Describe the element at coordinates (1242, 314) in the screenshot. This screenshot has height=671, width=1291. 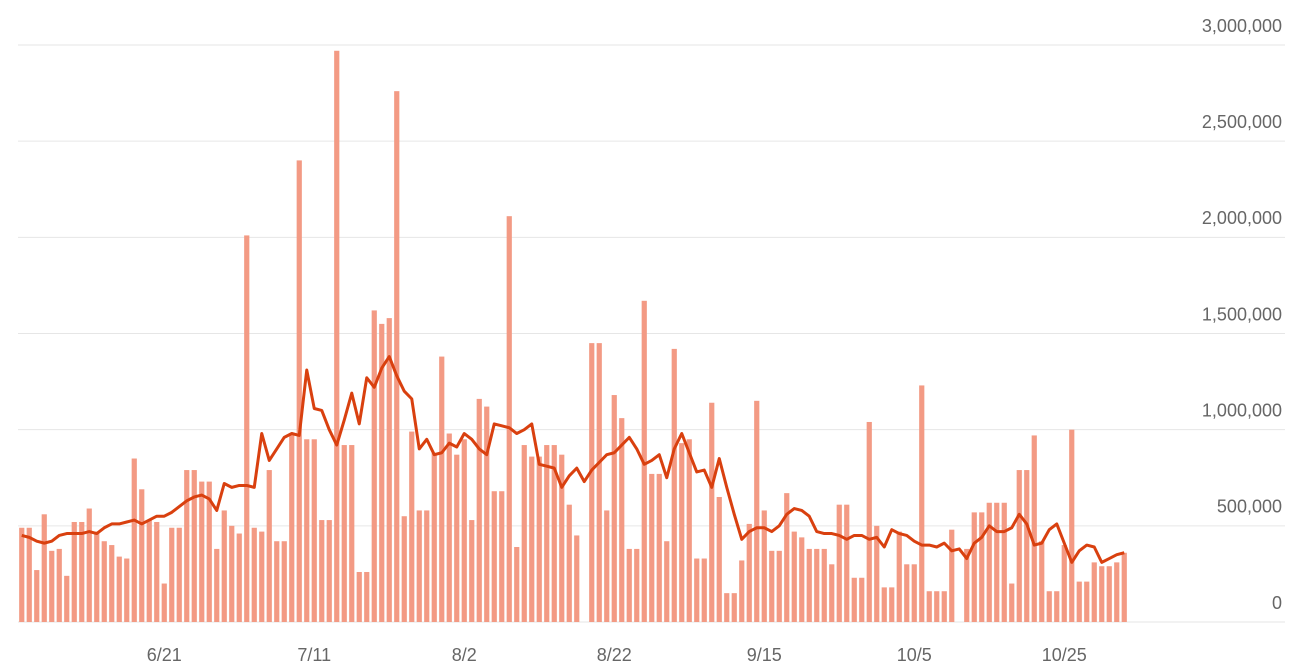
I see `y-tick-label: 1,500,000` at that location.